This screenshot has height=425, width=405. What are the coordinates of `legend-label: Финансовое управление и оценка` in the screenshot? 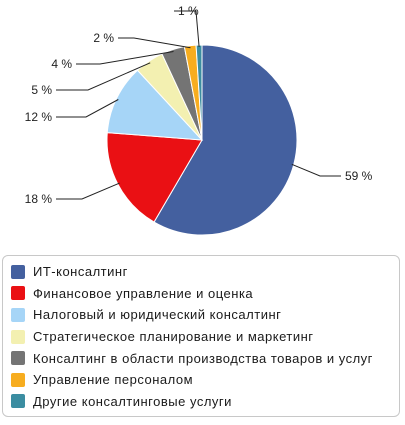 It's located at (143, 293).